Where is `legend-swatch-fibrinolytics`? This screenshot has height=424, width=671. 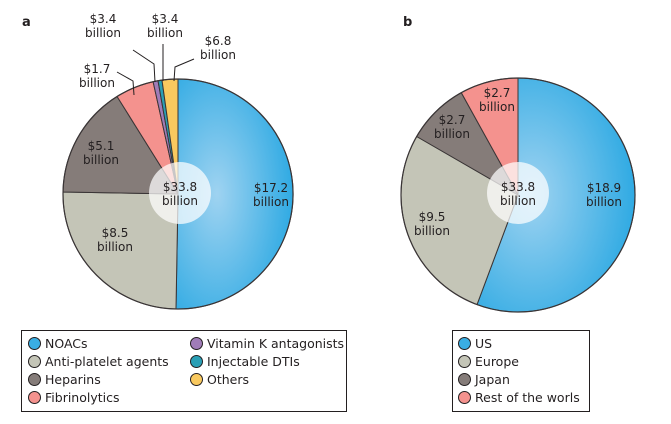 legend-swatch-fibrinolytics is located at coordinates (34, 397).